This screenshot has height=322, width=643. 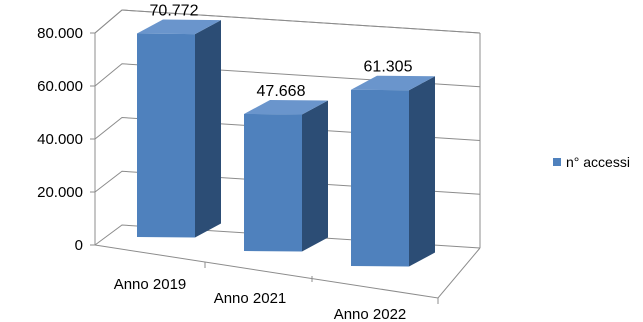 I want to click on legend: n° accessi, so click(x=591, y=162).